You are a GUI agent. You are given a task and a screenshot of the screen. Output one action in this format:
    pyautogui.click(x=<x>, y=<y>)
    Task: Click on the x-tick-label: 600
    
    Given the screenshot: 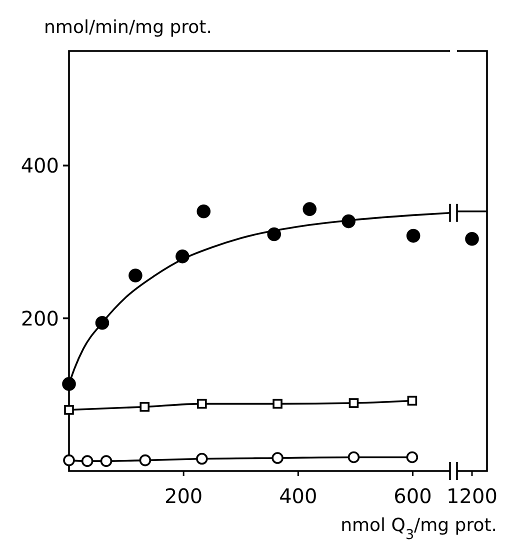 What is the action you would take?
    pyautogui.click(x=413, y=496)
    